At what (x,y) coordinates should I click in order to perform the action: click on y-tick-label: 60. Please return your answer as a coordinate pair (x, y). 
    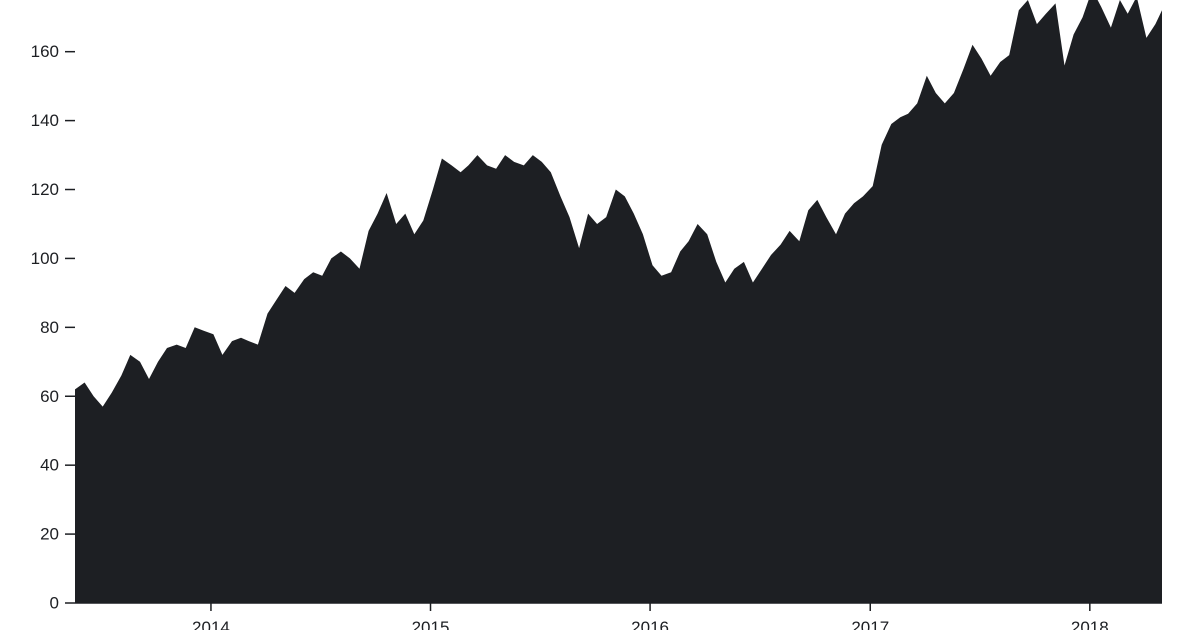
    Looking at the image, I should click on (49, 396).